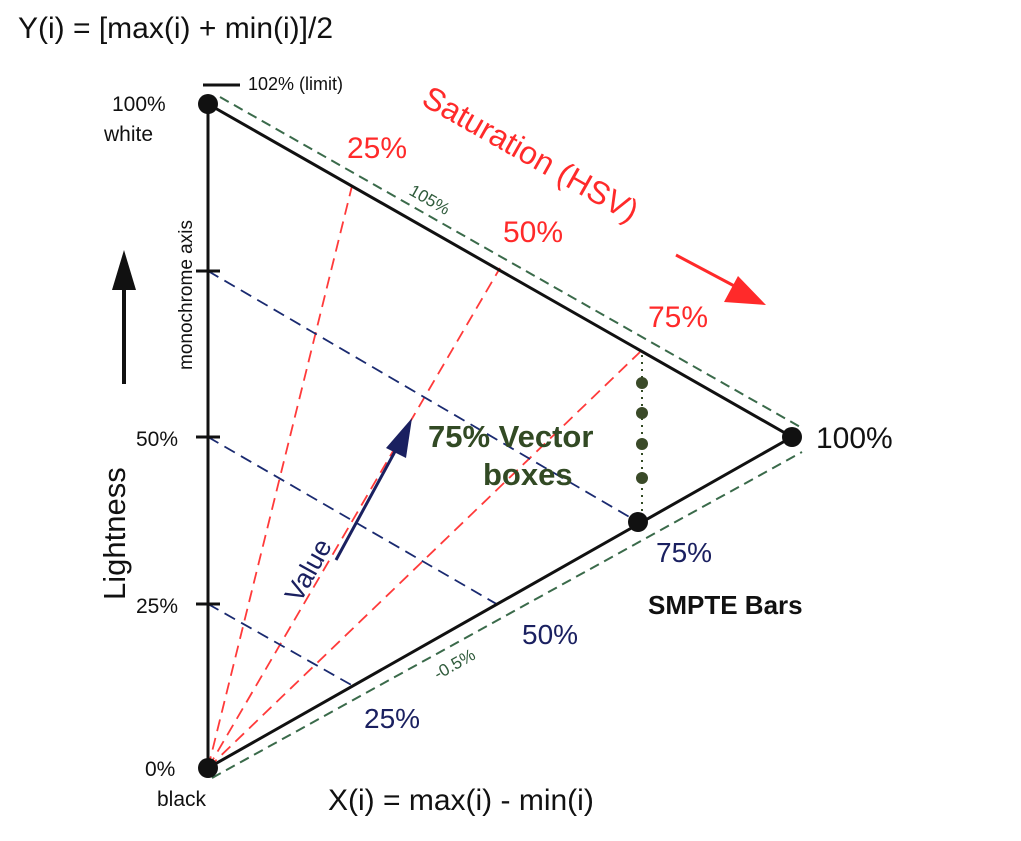 Image resolution: width=1021 pixels, height=841 pixels. What do you see at coordinates (792, 437) in the screenshot?
I see `max-saturation-vertex` at bounding box center [792, 437].